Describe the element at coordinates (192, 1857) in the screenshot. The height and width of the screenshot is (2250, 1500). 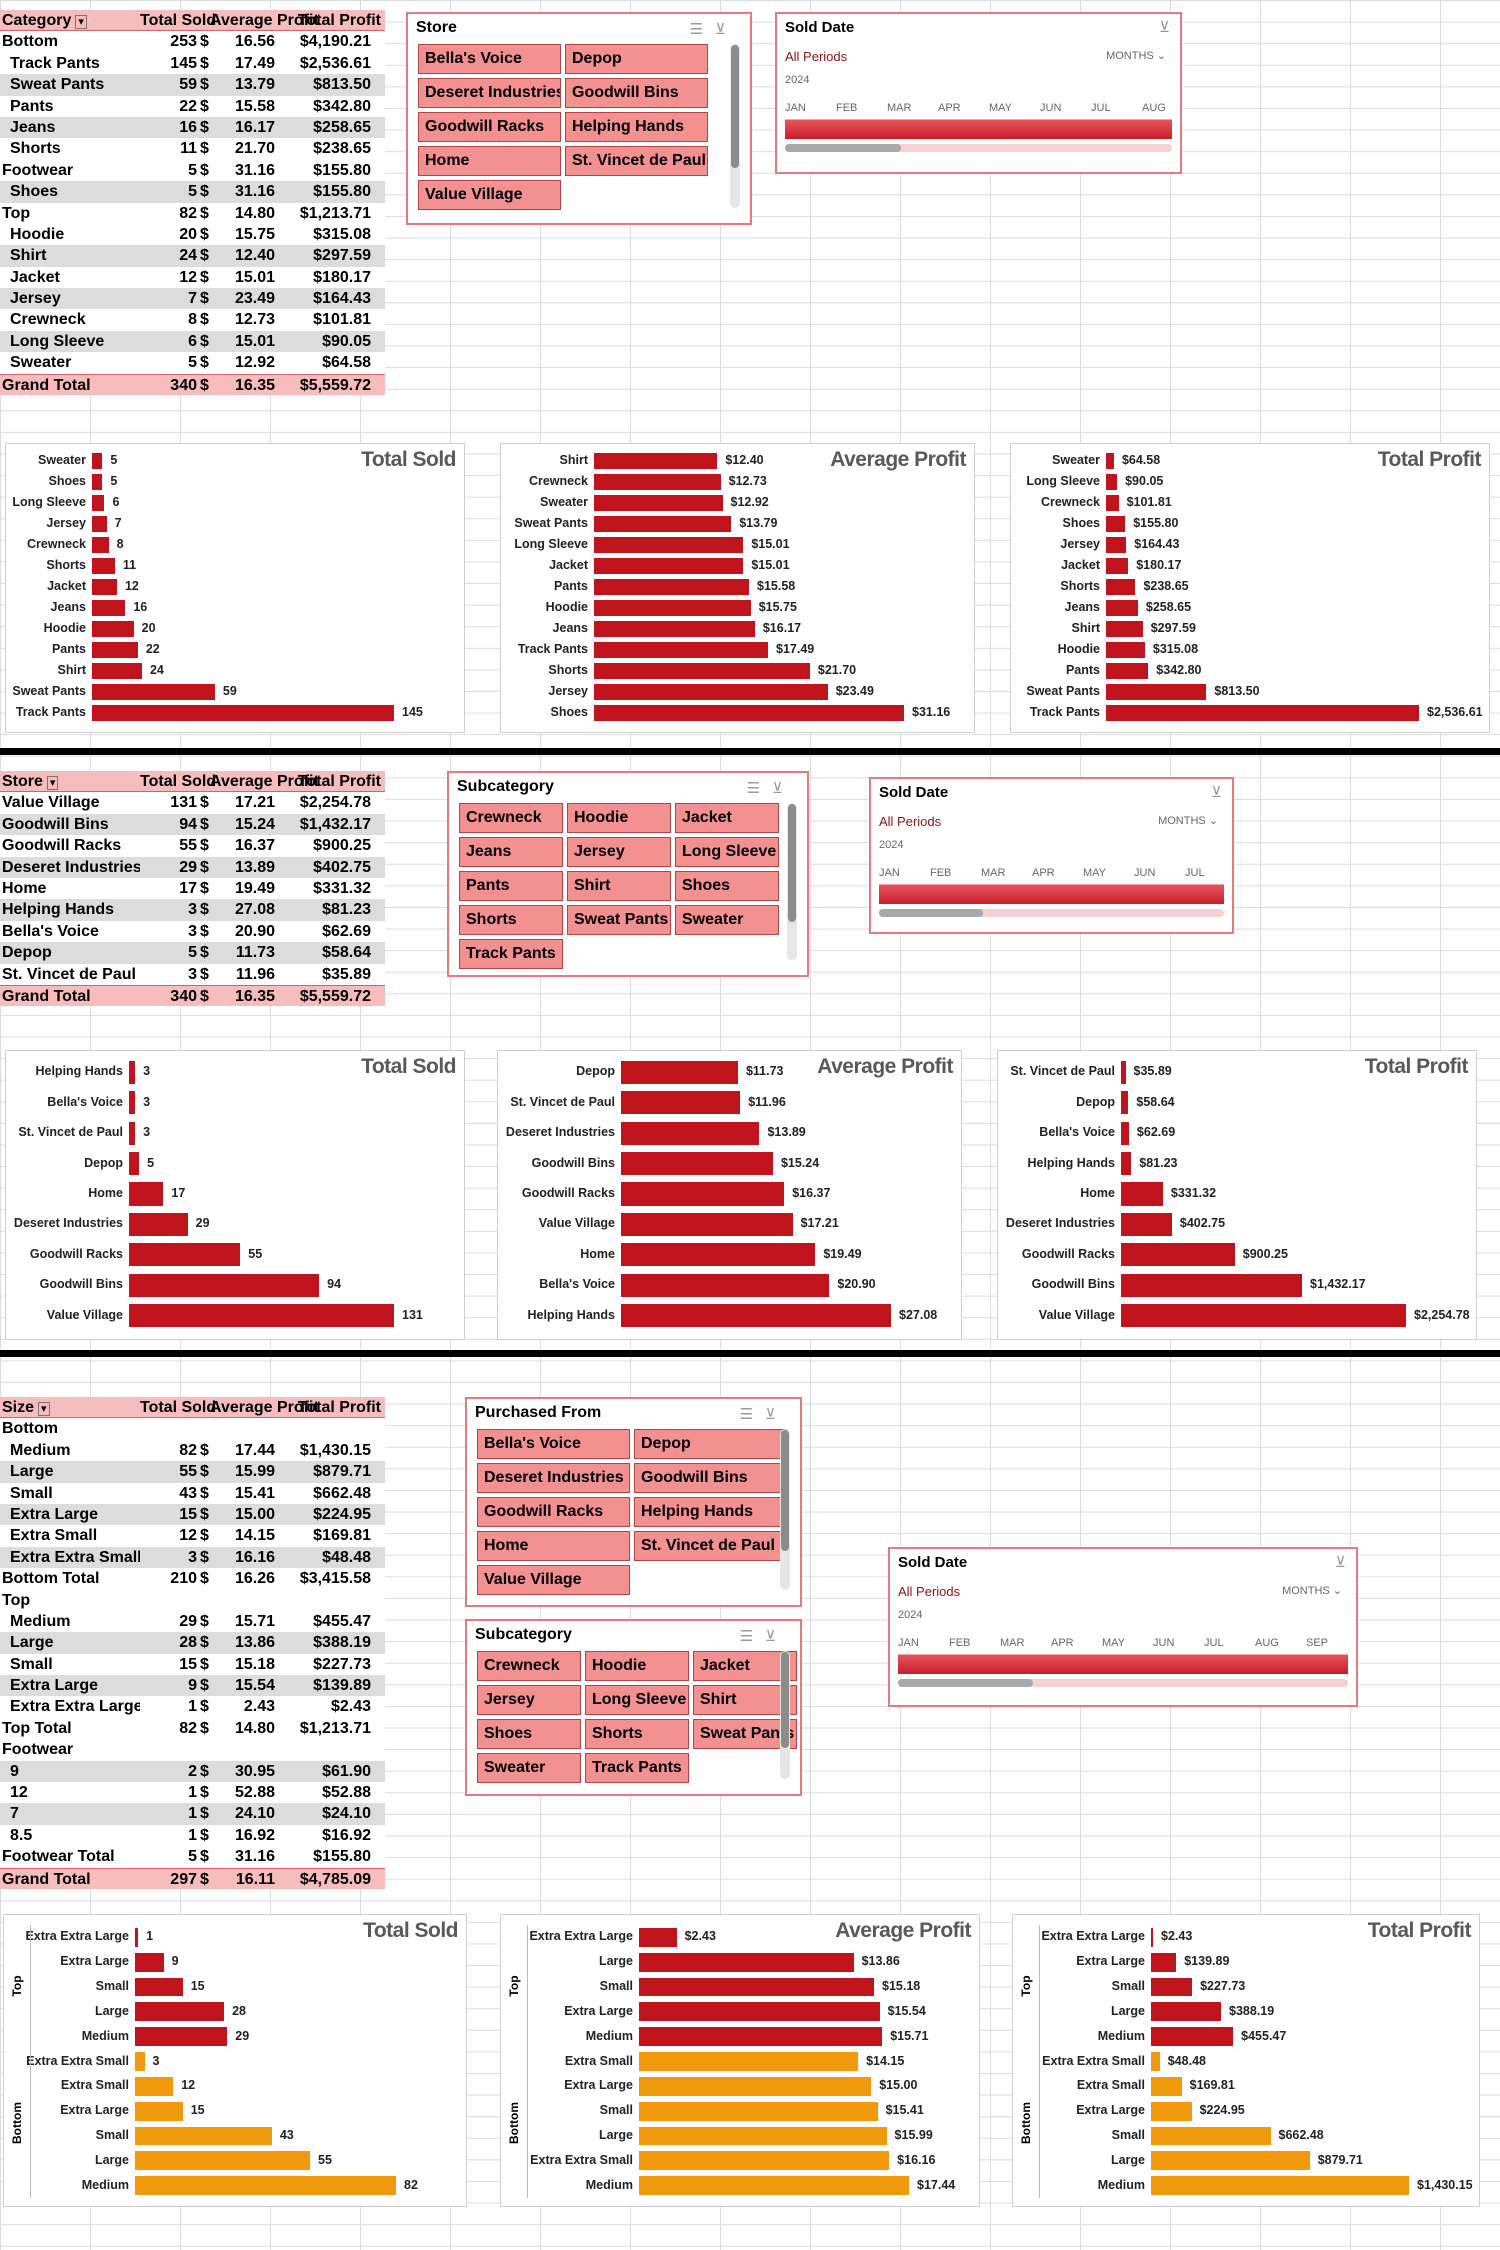
I see `subtotal-row: Footwear Total 5 $31.16 $155.80` at that location.